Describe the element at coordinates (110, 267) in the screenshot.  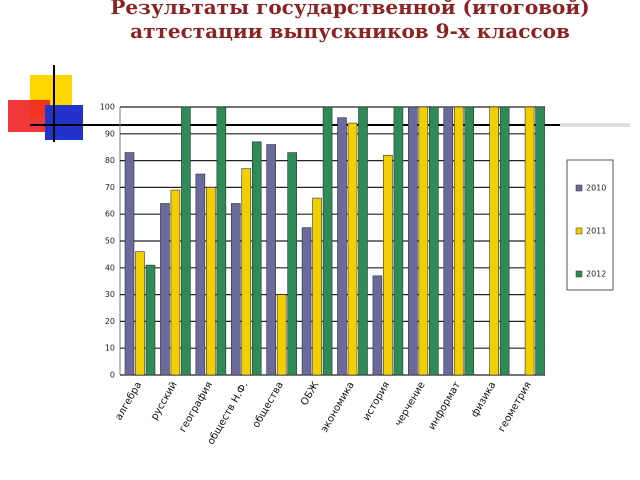
I see `y-tick-label: 40` at that location.